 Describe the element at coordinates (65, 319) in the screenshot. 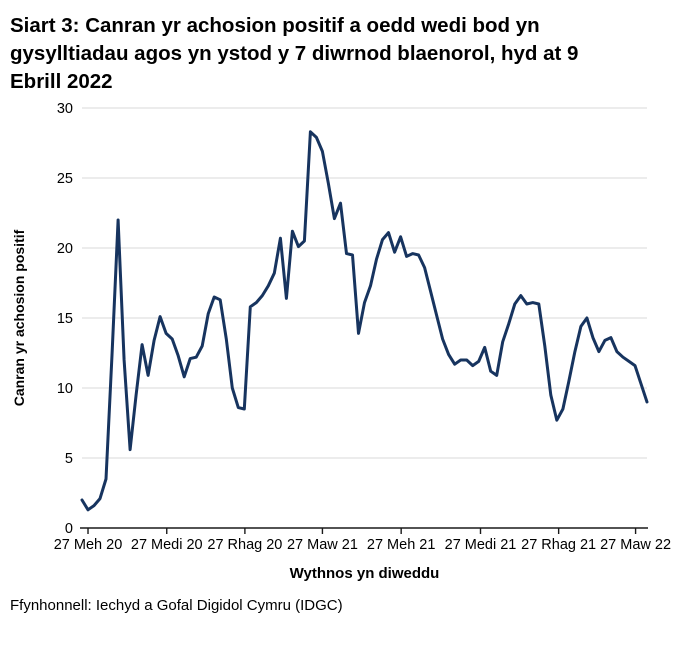

I see `y-tick-label-15: 15` at that location.